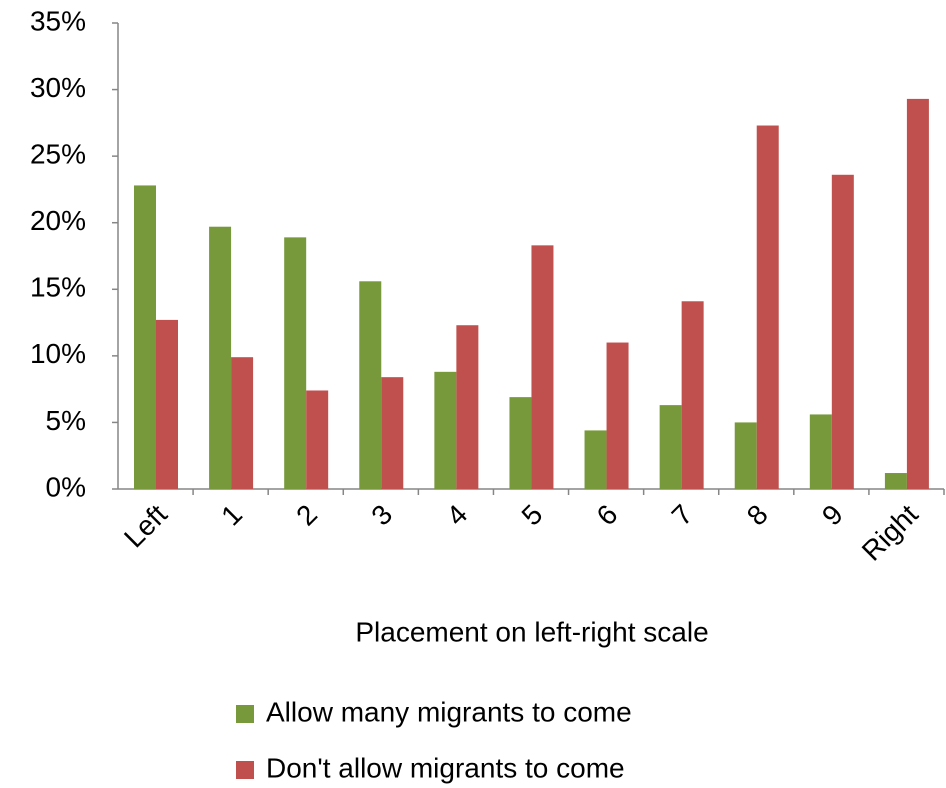  What do you see at coordinates (381, 515) in the screenshot?
I see `x-tick-label: 3` at bounding box center [381, 515].